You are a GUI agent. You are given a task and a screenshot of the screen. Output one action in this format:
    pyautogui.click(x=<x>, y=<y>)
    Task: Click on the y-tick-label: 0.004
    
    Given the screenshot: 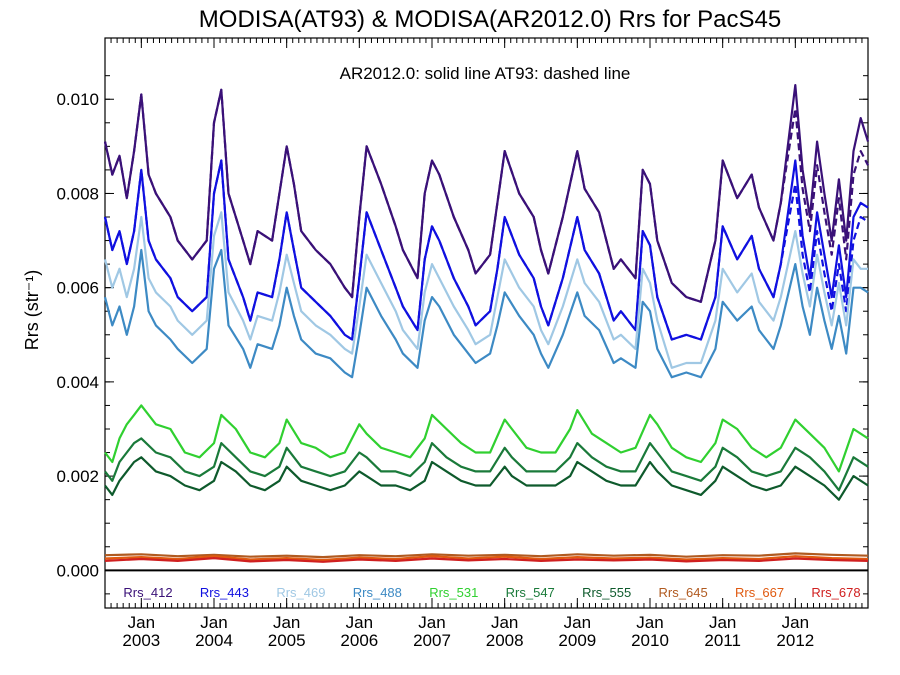 What is the action you would take?
    pyautogui.click(x=77, y=382)
    